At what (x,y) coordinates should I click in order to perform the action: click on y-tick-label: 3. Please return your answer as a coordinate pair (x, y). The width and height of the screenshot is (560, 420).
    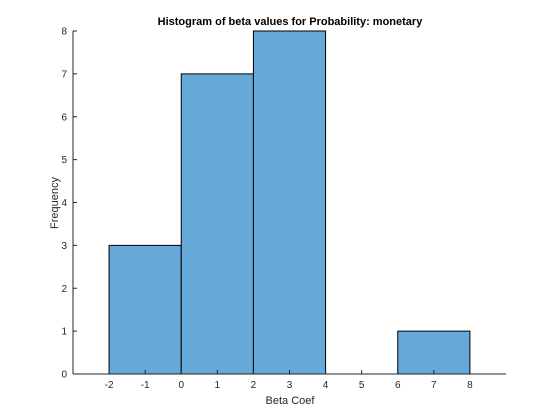
    Looking at the image, I should click on (64, 246).